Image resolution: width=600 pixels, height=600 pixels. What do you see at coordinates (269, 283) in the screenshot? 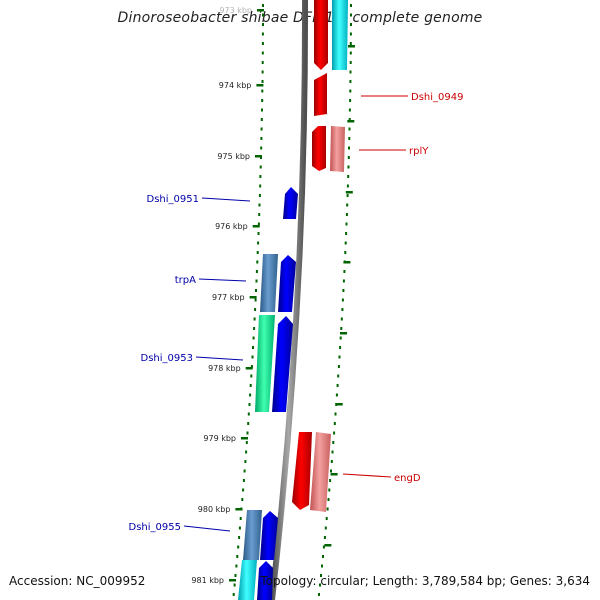
I see `cog-steelblue-trpA` at bounding box center [269, 283].